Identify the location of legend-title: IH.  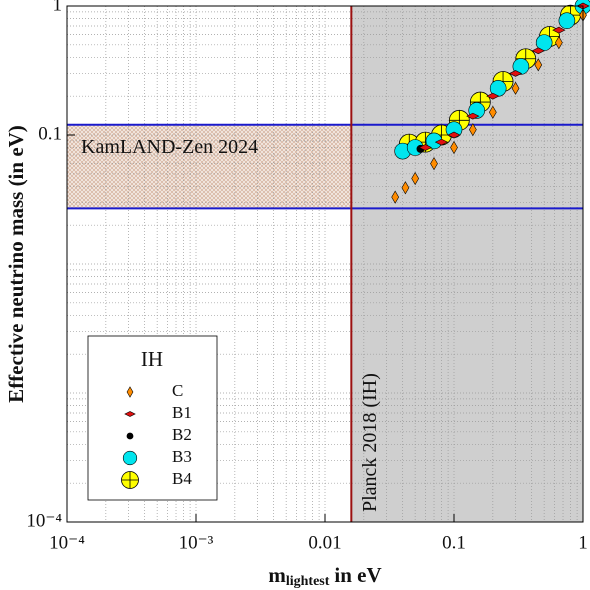
(152, 359).